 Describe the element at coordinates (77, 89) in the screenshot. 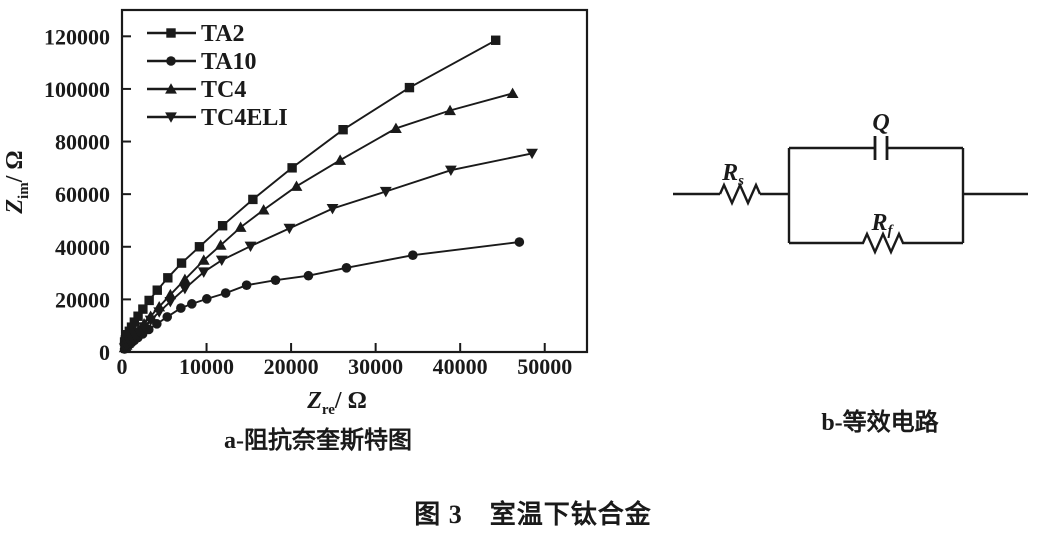

I see `y-tick-label: 100000` at that location.